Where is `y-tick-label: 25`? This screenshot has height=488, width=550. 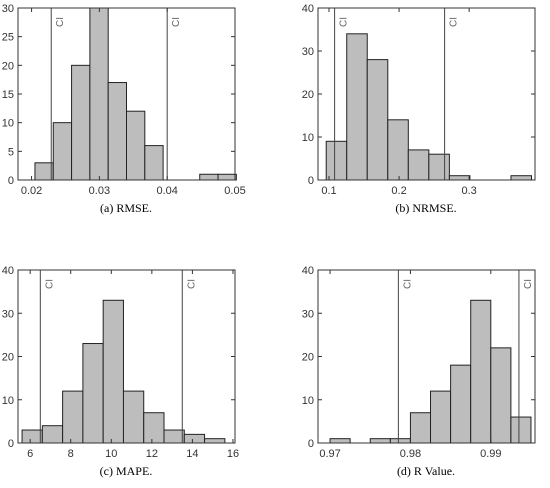
y-tick-label: 25 is located at coordinates (8, 38).